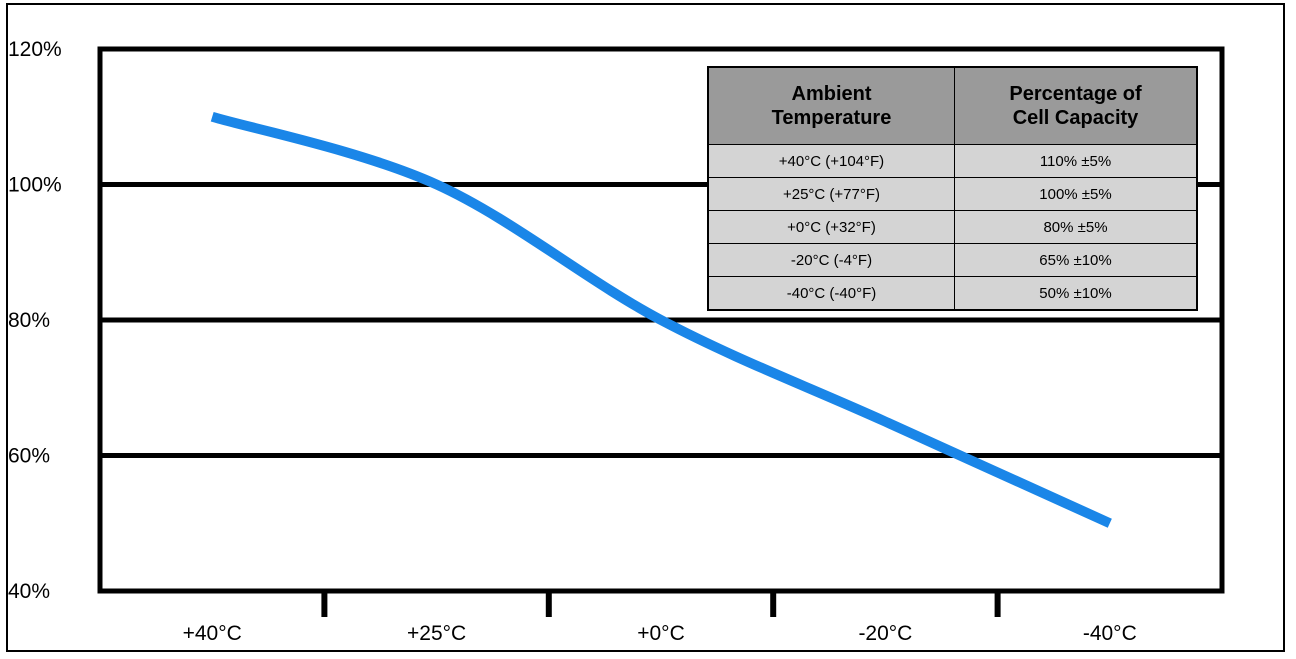 The width and height of the screenshot is (1296, 659). I want to click on temperature-cell: +0°C (+32°F), so click(831, 227).